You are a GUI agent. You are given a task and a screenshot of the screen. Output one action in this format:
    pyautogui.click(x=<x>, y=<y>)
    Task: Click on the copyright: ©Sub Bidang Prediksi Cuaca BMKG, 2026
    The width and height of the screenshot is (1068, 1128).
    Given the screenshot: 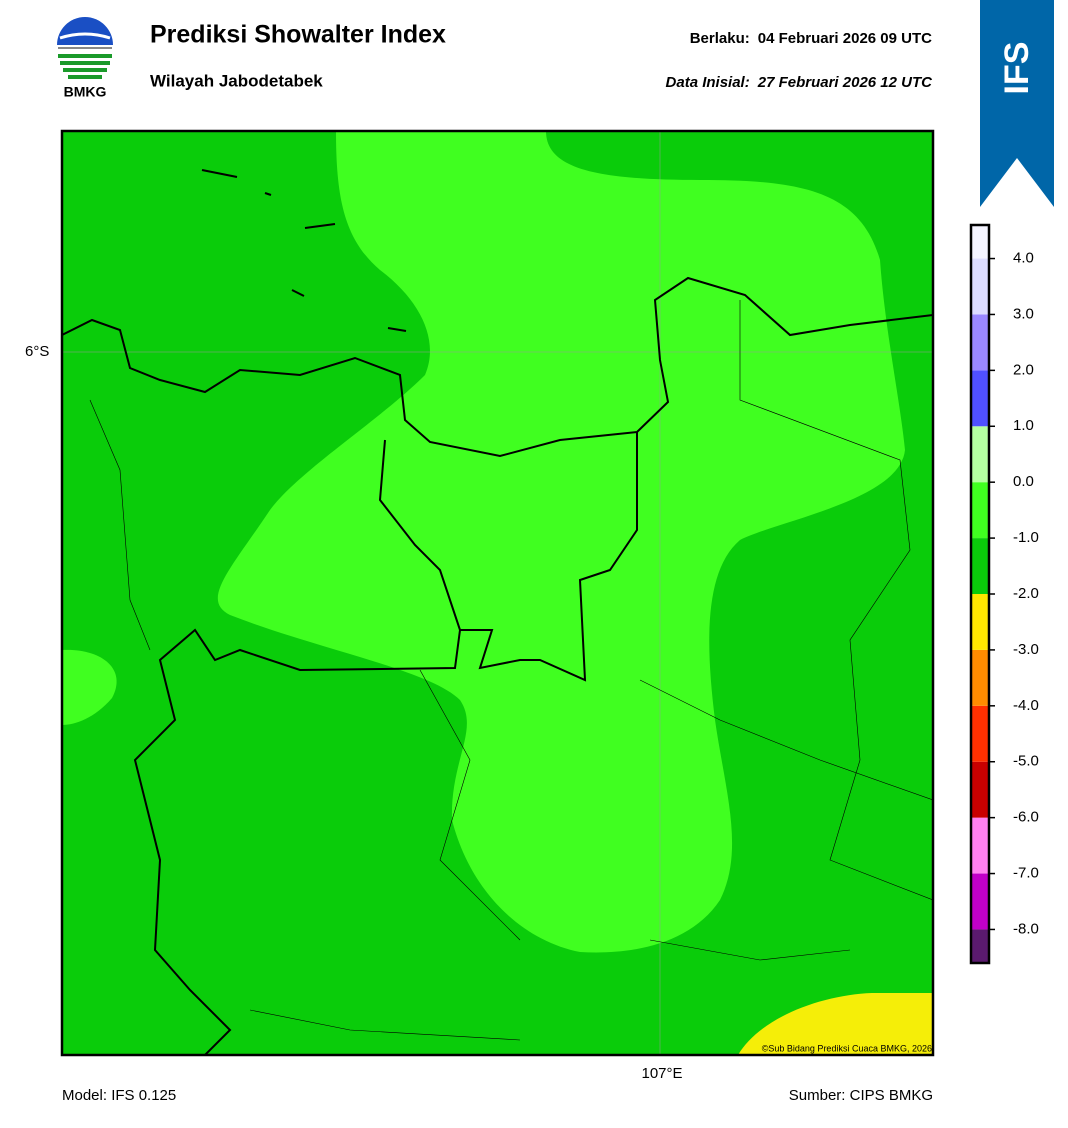 What is the action you would take?
    pyautogui.click(x=847, y=1048)
    